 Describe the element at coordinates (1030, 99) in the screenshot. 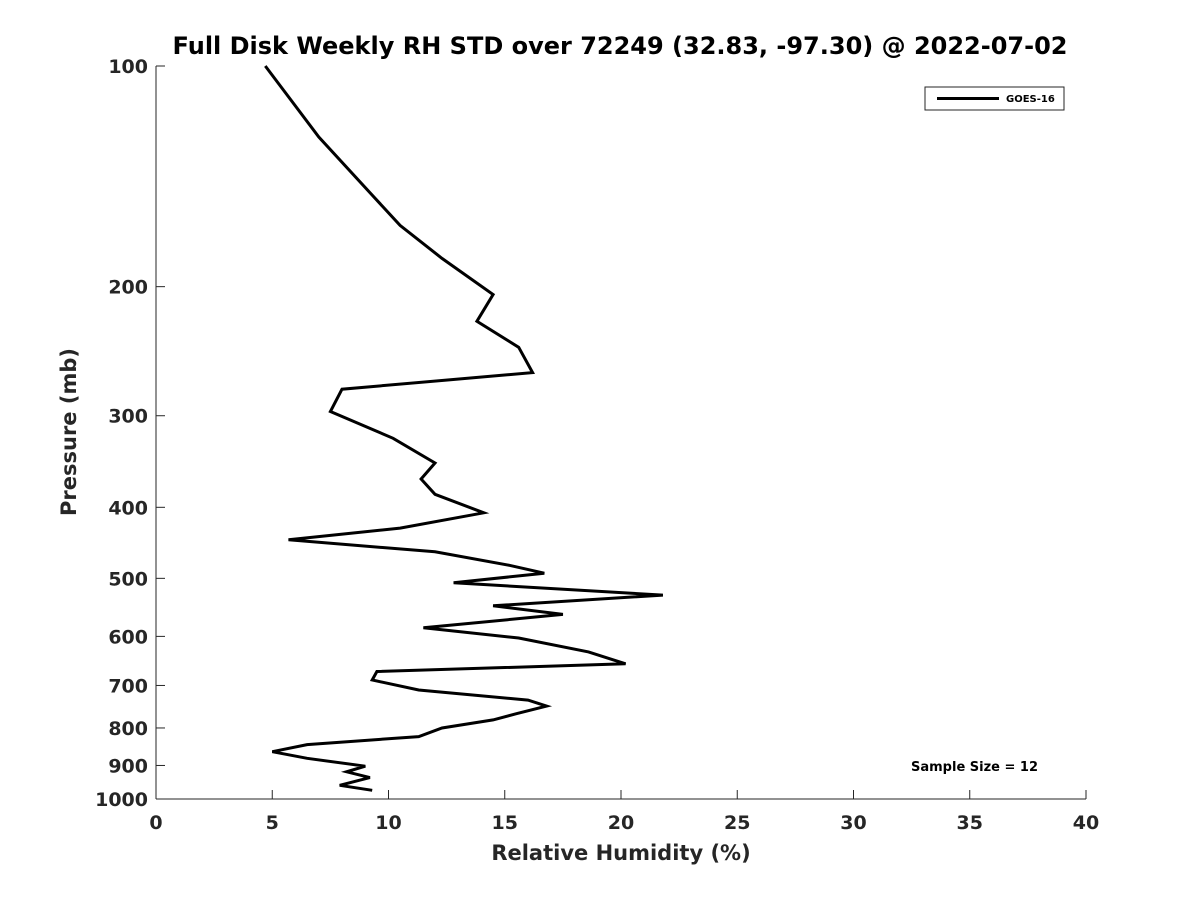

I see `legend-entry-goes-16: GOES-16` at that location.